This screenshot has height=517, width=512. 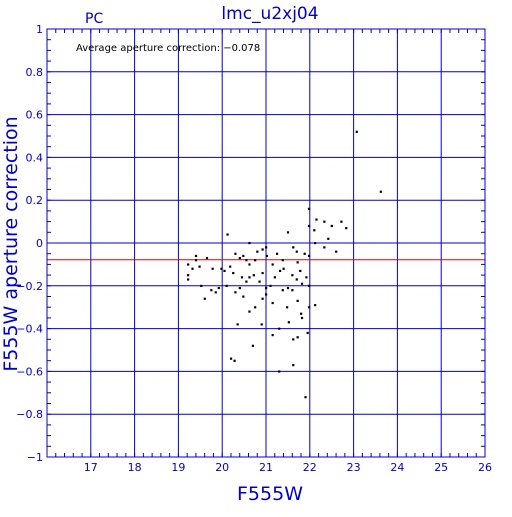 What do you see at coordinates (39, 243) in the screenshot?
I see `y-tick-label: 0` at bounding box center [39, 243].